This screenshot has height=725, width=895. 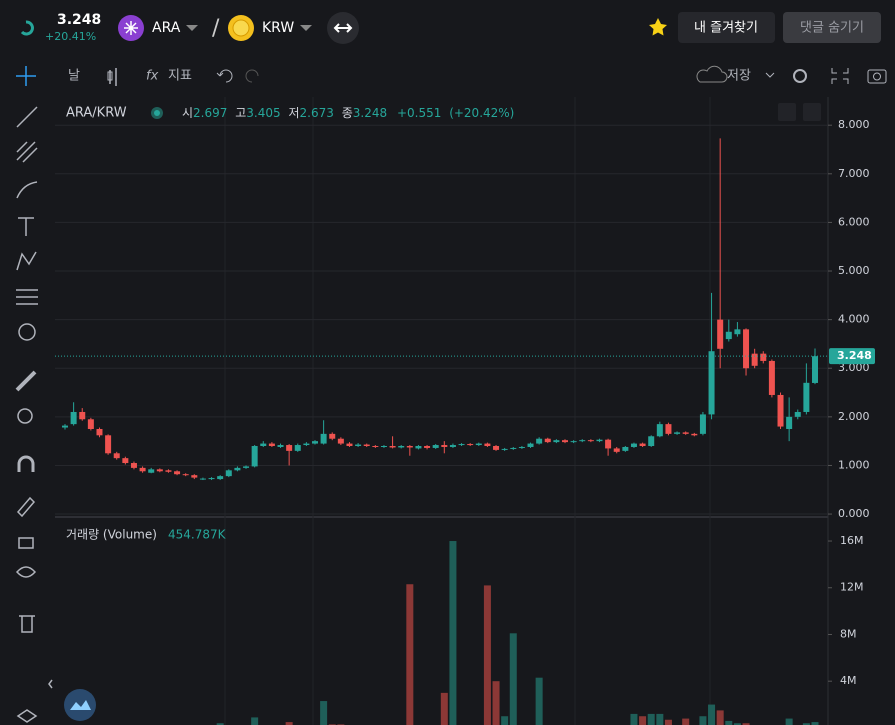 I want to click on brush-tool, so click(x=27, y=190).